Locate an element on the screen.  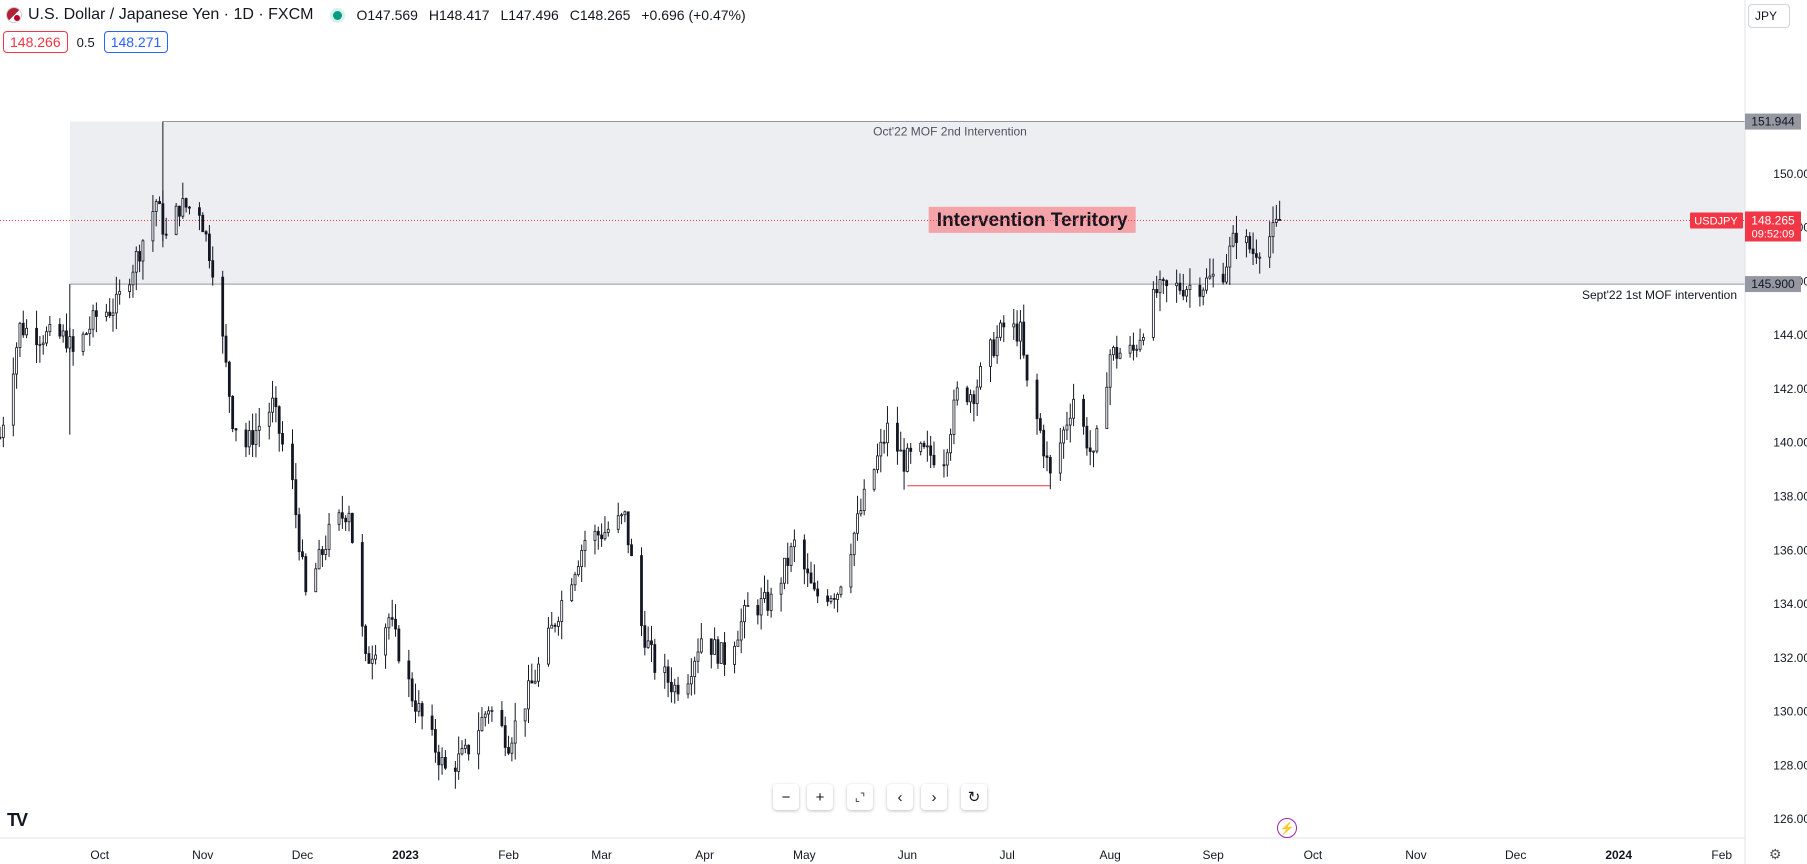
market-status-icon is located at coordinates (338, 15).